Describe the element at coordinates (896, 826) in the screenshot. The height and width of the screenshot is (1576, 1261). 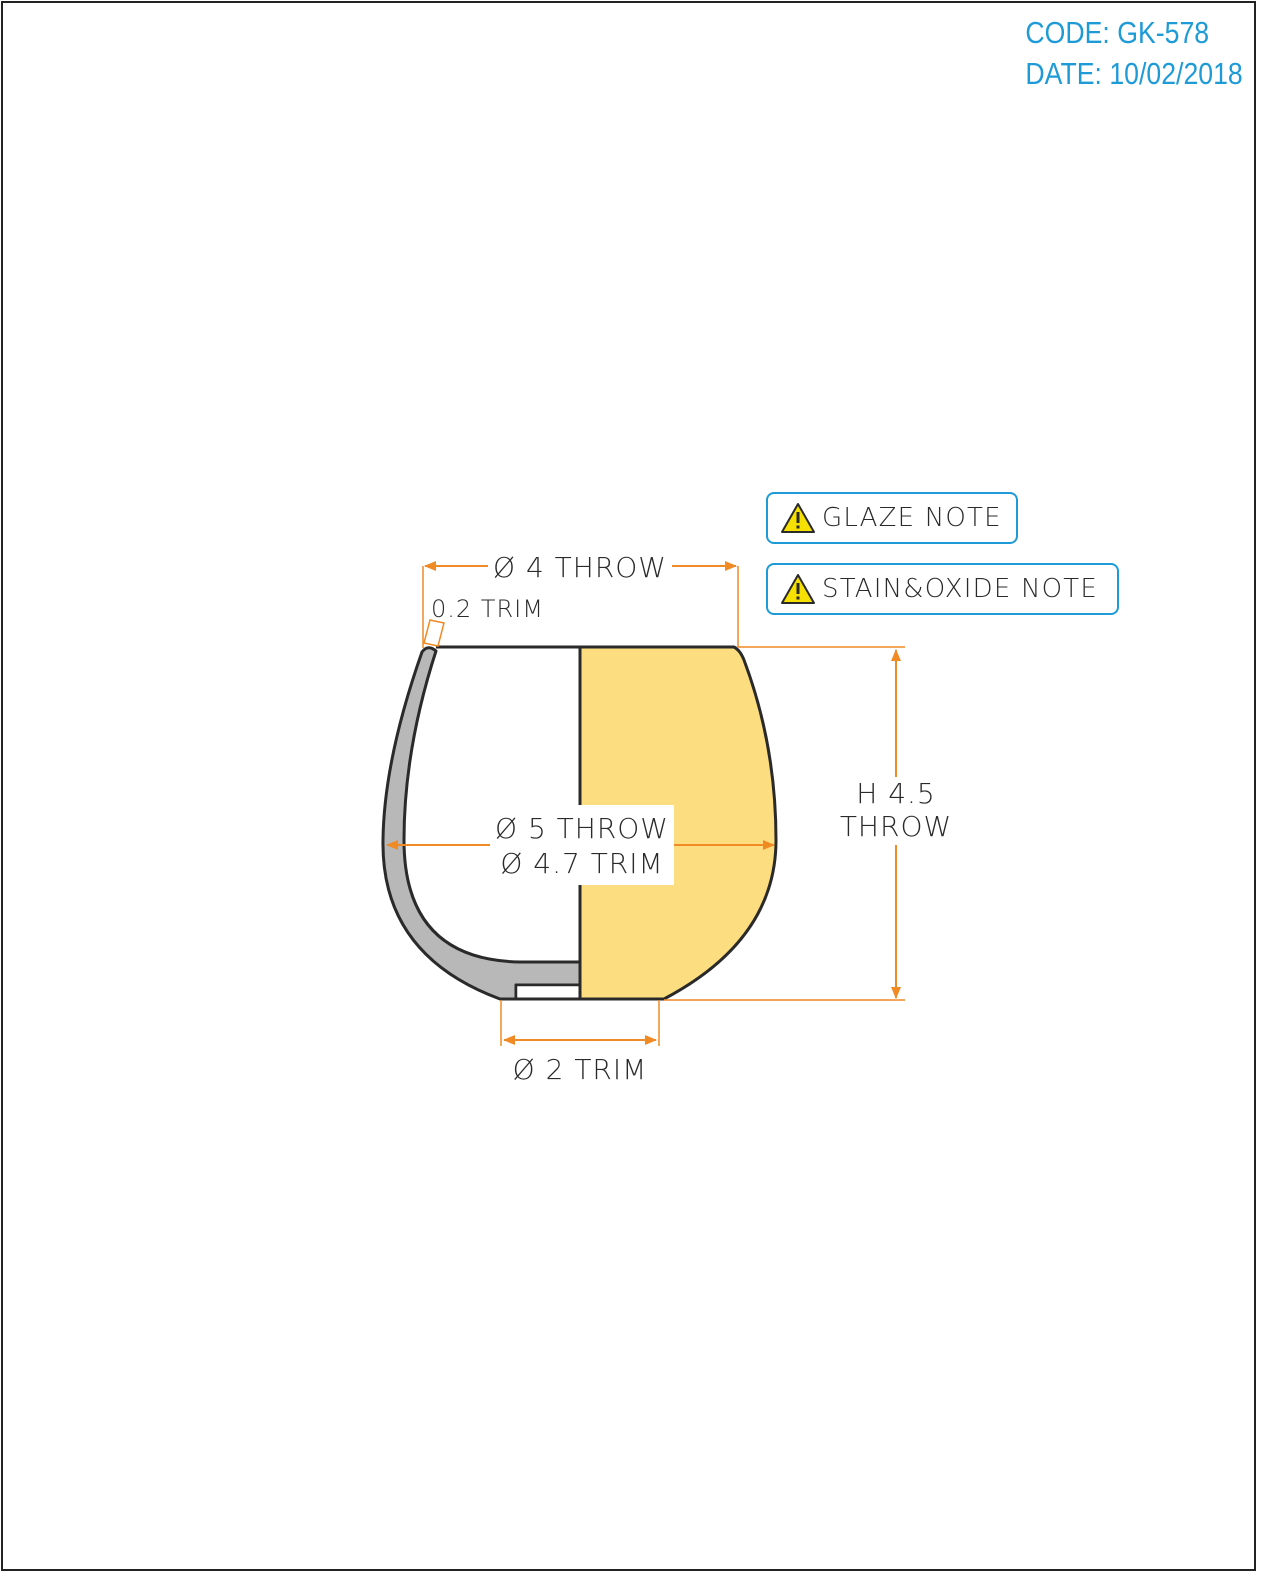
I see `height-label-line2: THROW` at that location.